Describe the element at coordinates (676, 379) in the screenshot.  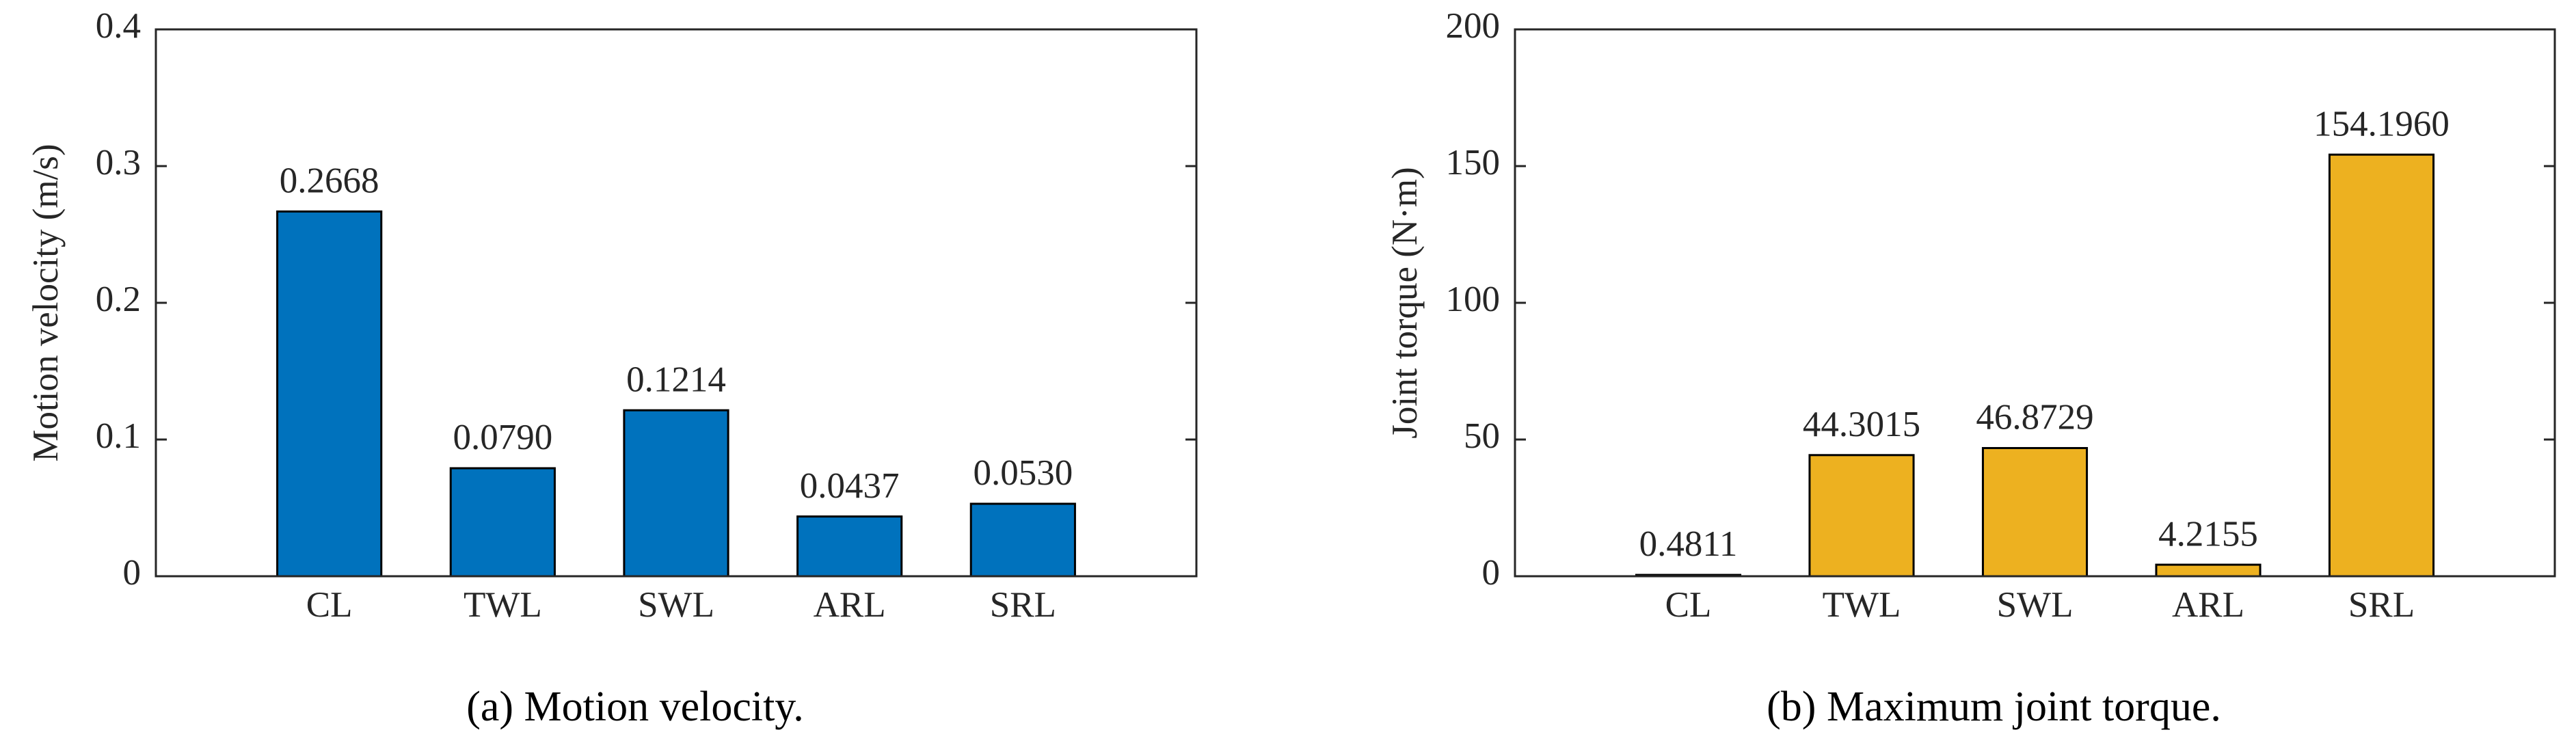
I see `value-label: 0.1214` at that location.